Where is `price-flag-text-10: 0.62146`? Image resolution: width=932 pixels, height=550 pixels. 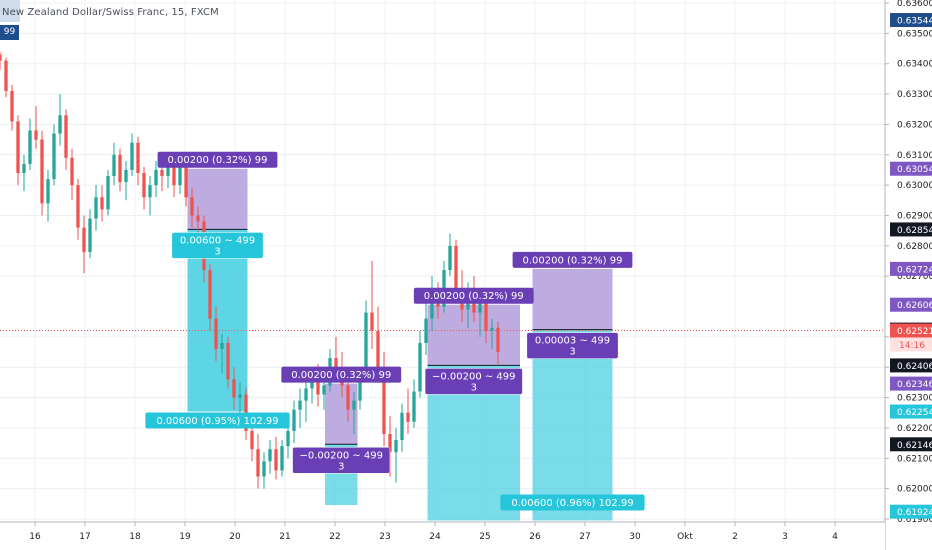
price-flag-text-10: 0.62146 is located at coordinates (914, 446).